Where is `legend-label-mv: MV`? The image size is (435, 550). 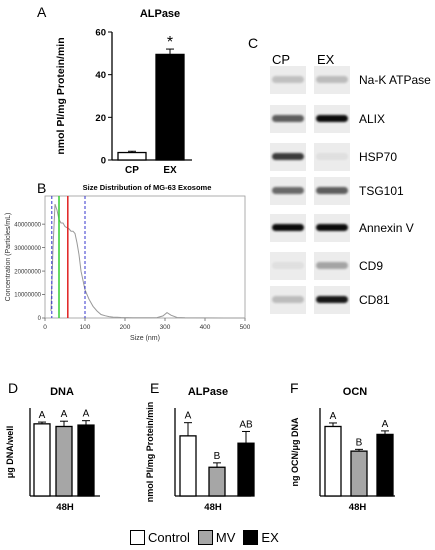
legend-label-mv: MV is located at coordinates (225, 537).